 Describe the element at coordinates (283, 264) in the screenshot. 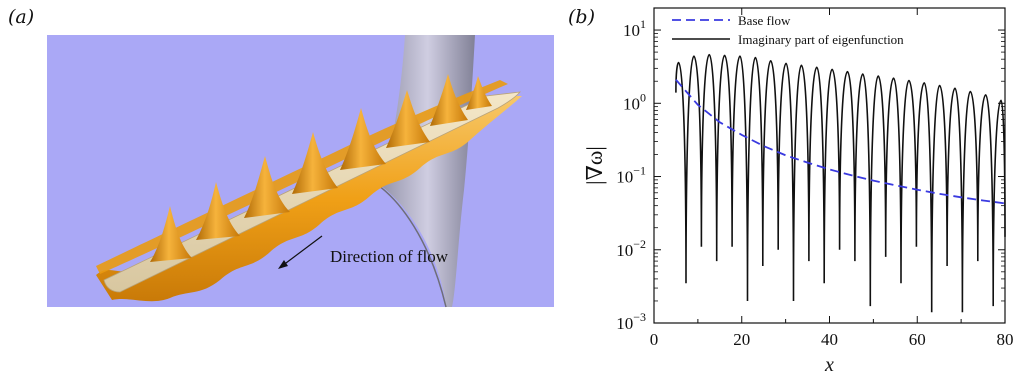

I see `flow-arrow-head` at that location.